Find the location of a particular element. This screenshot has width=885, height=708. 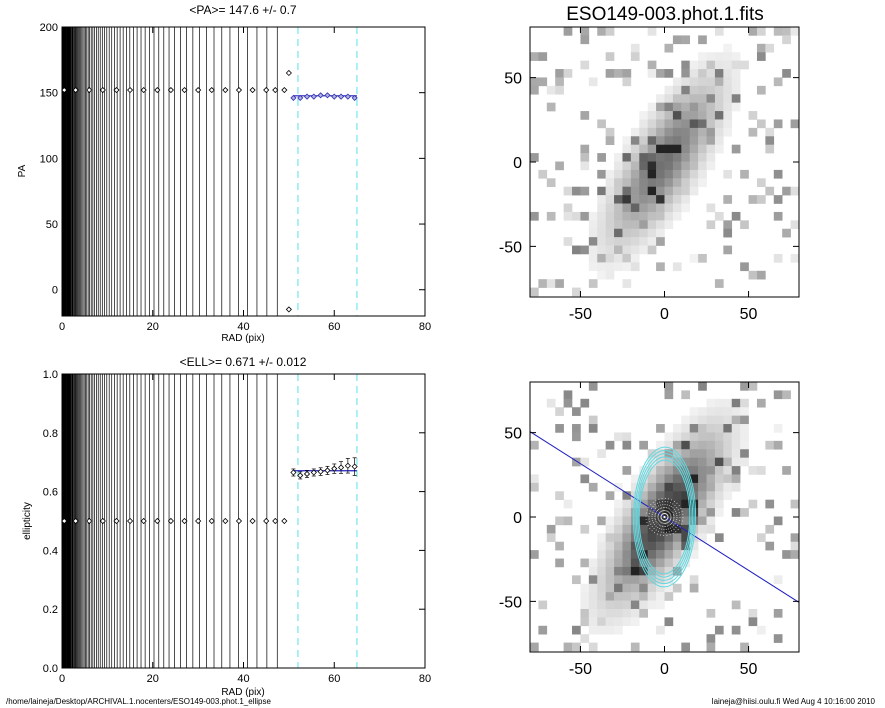

pa-dense-vertical-lines is located at coordinates (170, 171).